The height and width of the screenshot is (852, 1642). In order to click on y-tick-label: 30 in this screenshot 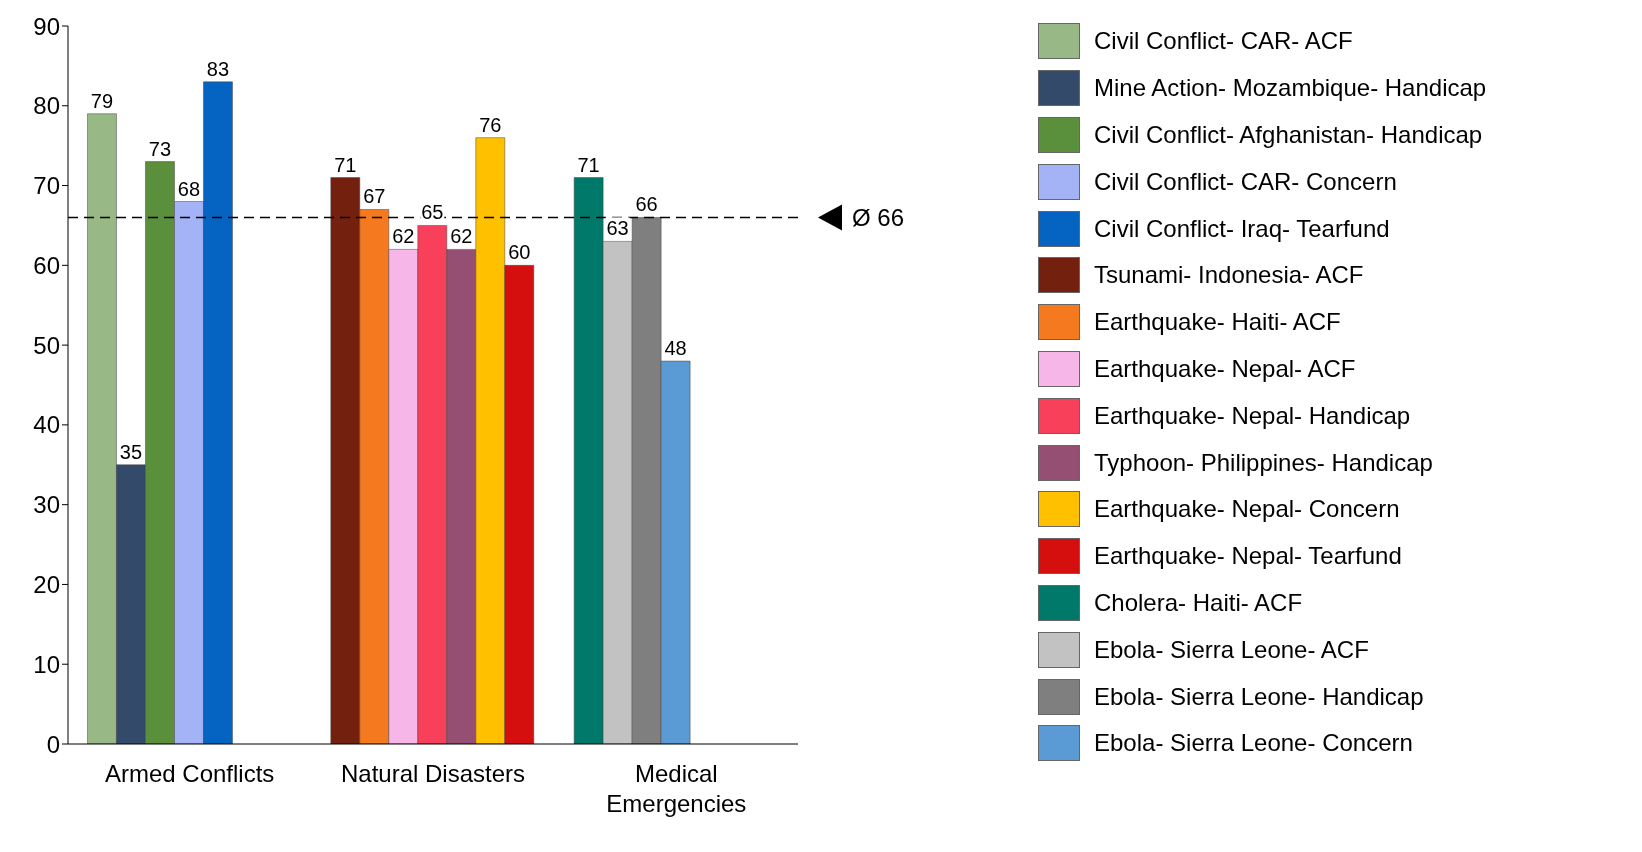, I will do `click(46, 505)`.